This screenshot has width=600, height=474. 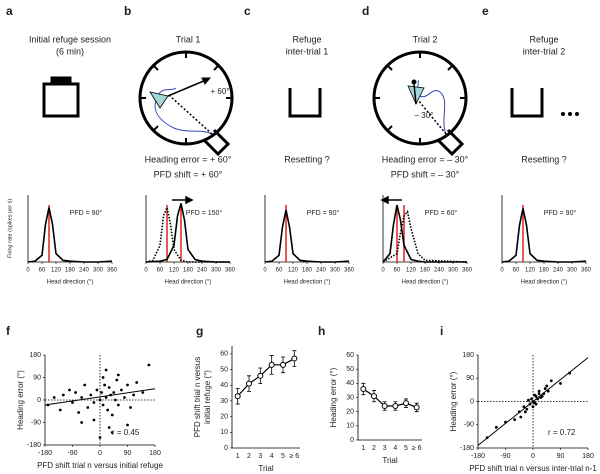 What do you see at coordinates (544, 51) in the screenshot?
I see `panel-title: inter-trial 2` at bounding box center [544, 51].